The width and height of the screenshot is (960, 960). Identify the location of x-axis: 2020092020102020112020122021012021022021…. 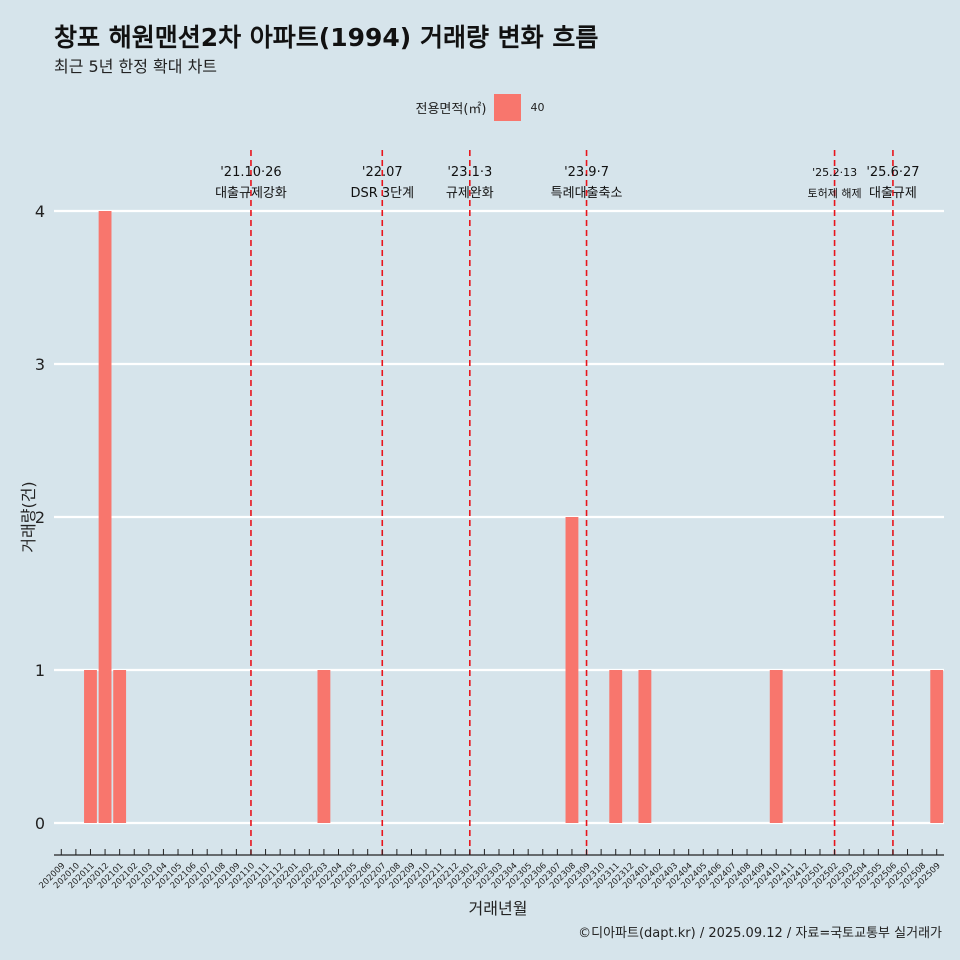
(490, 870).